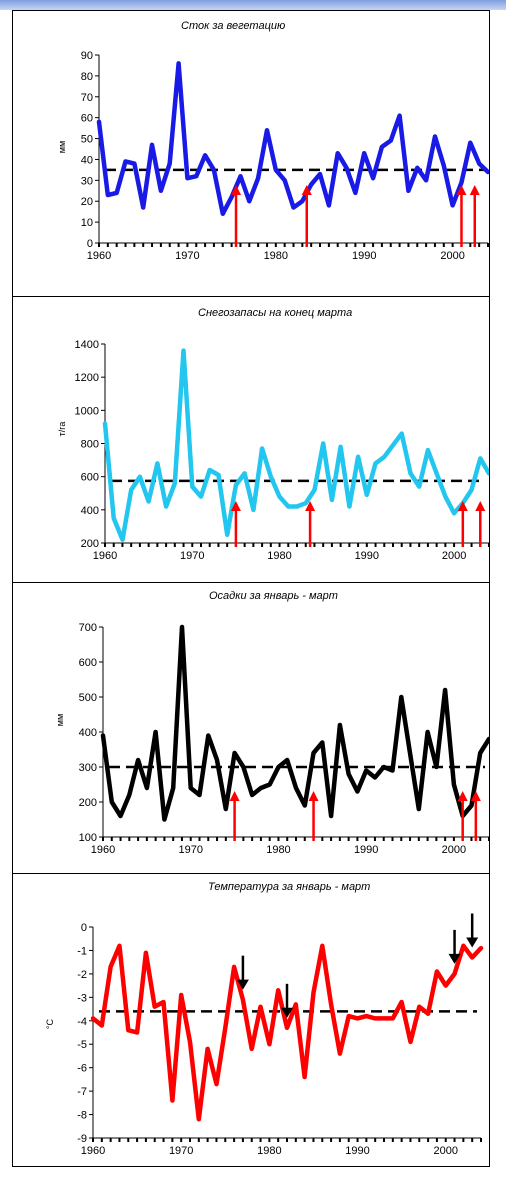  I want to click on y-tick-label: -2, so click(82, 975).